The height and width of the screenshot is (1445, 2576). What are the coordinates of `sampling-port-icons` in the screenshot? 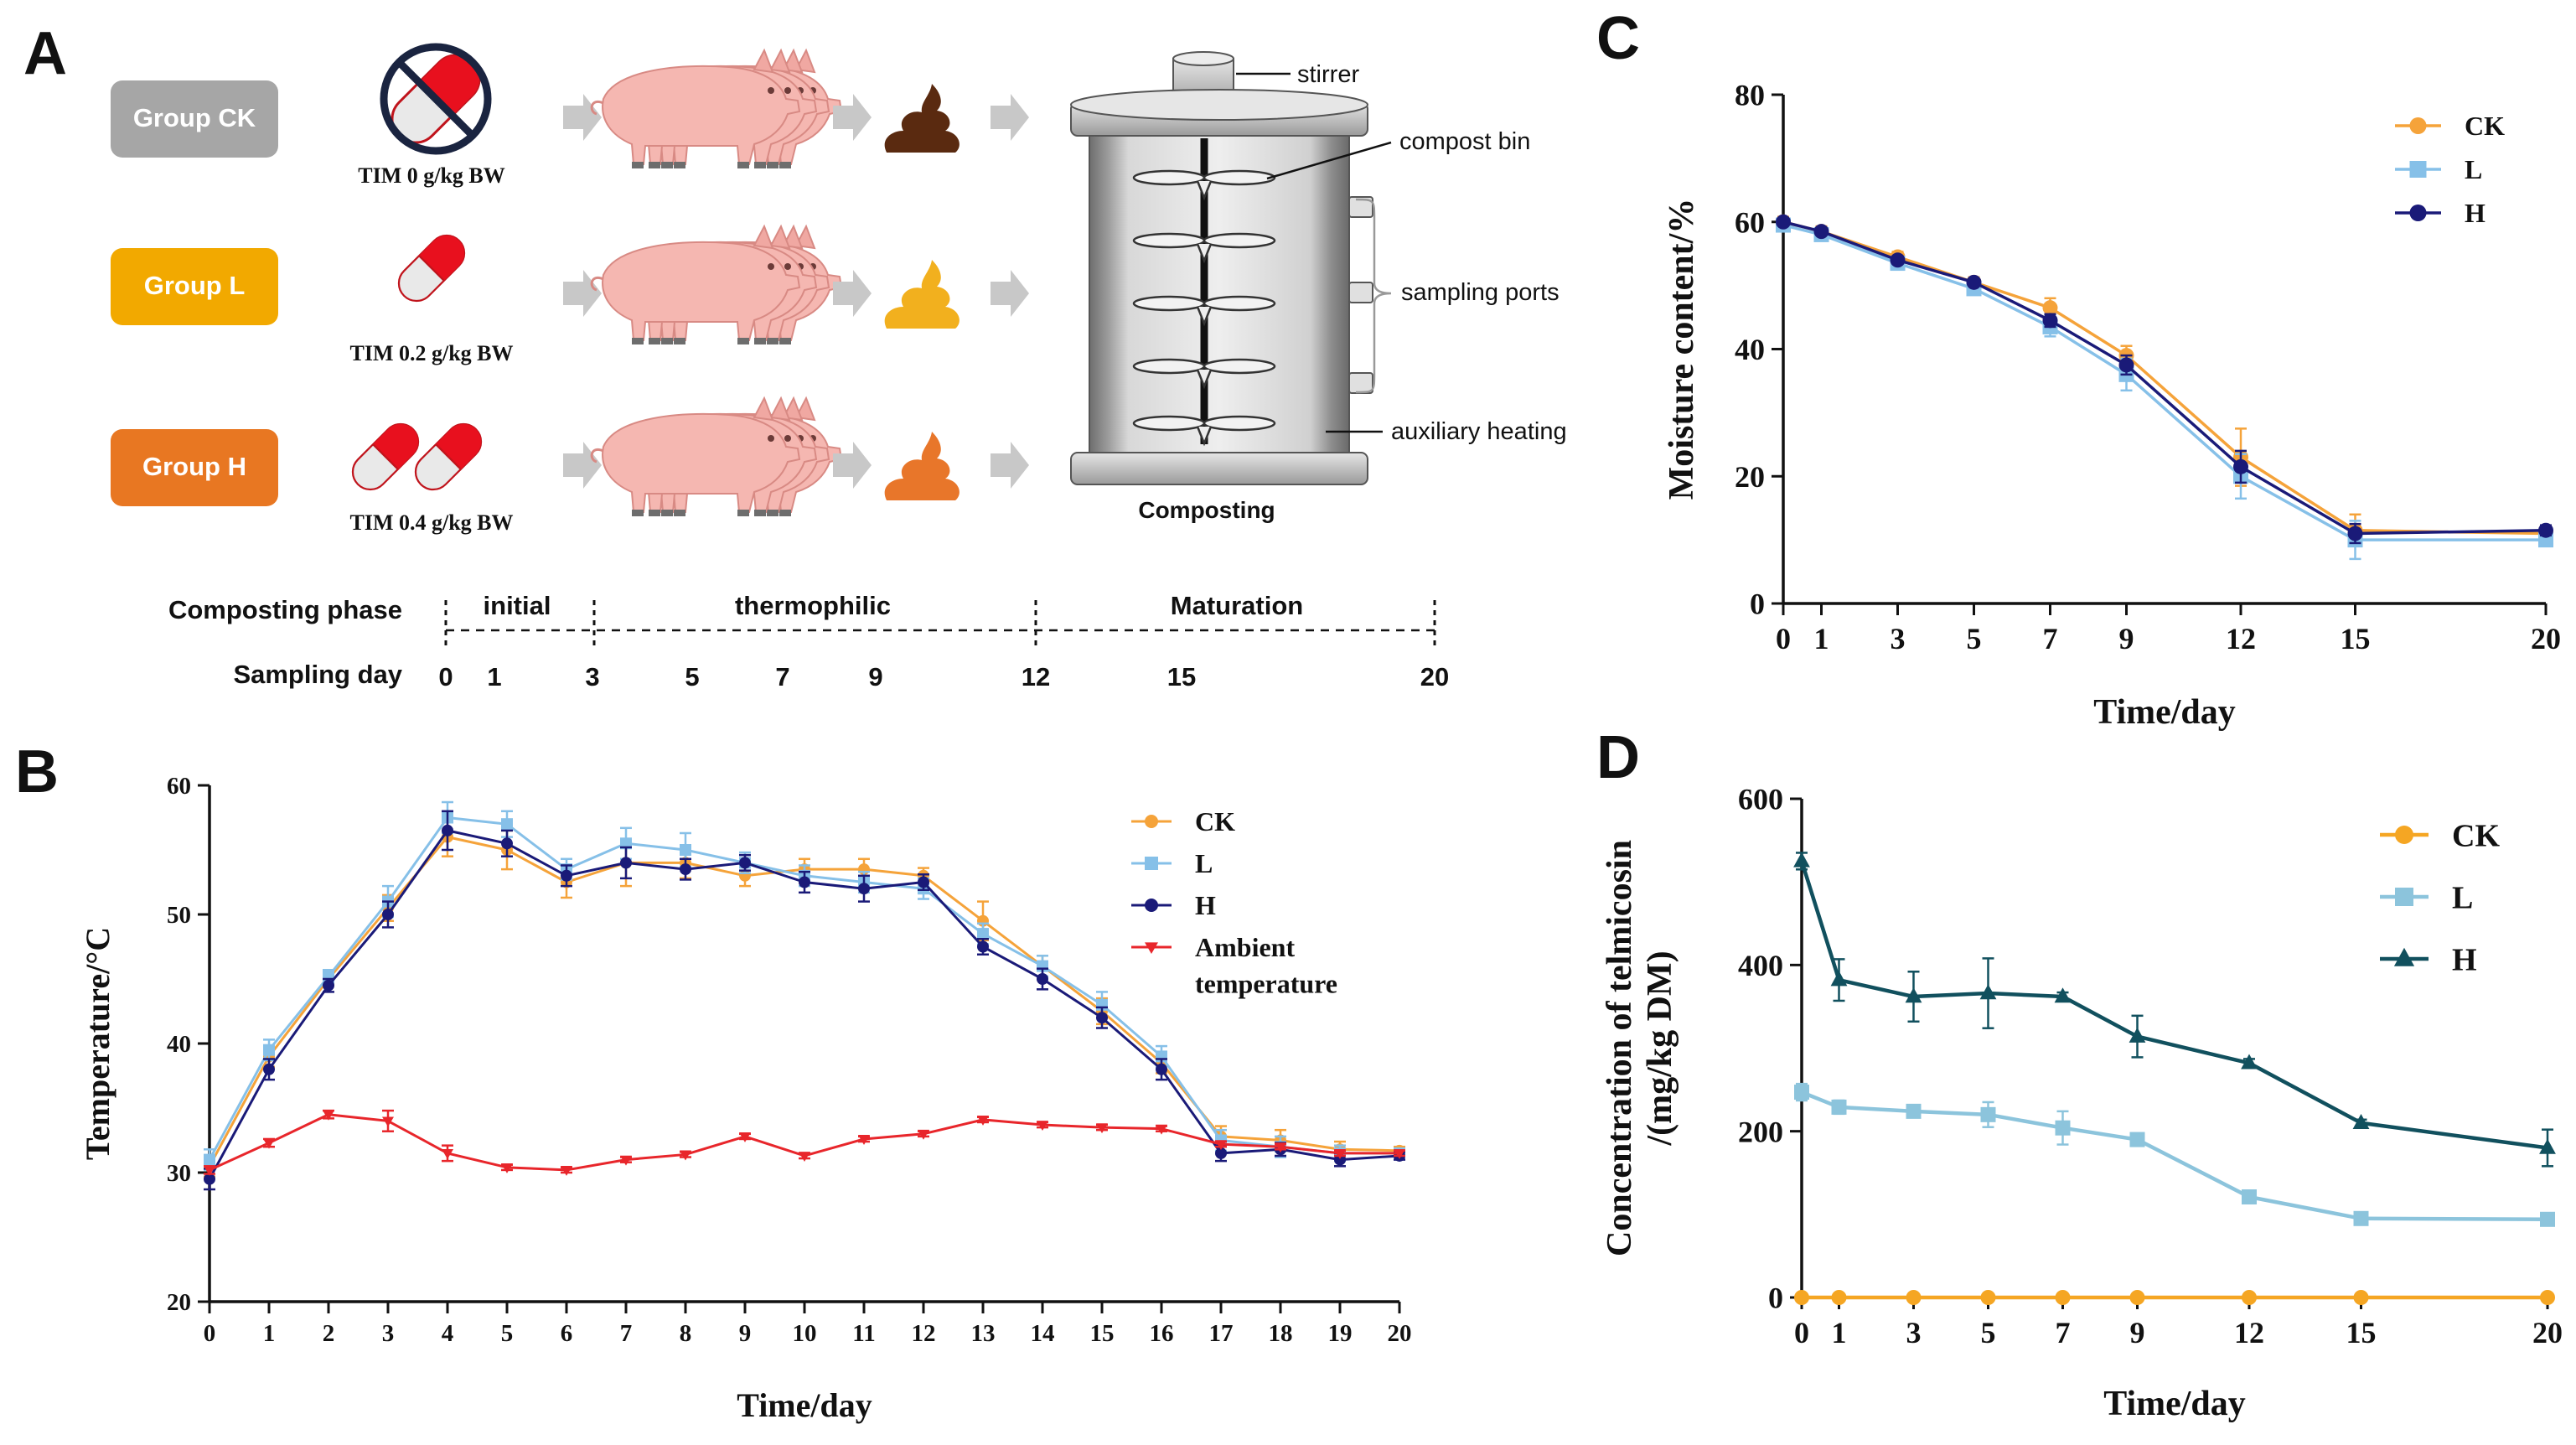 It's located at (1360, 295).